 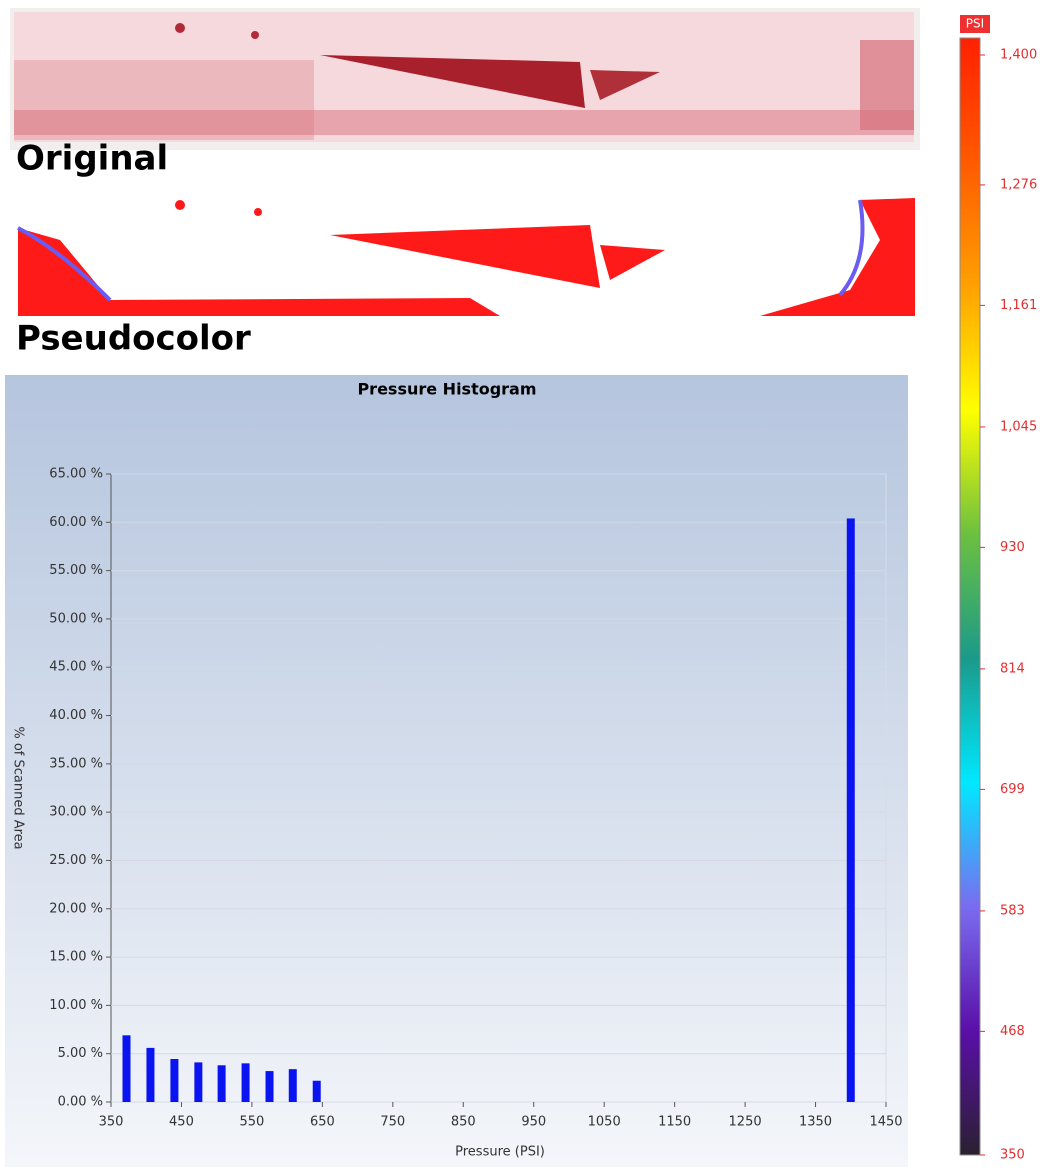 What do you see at coordinates (181, 1122) in the screenshot?
I see `x-tick-label: 450` at bounding box center [181, 1122].